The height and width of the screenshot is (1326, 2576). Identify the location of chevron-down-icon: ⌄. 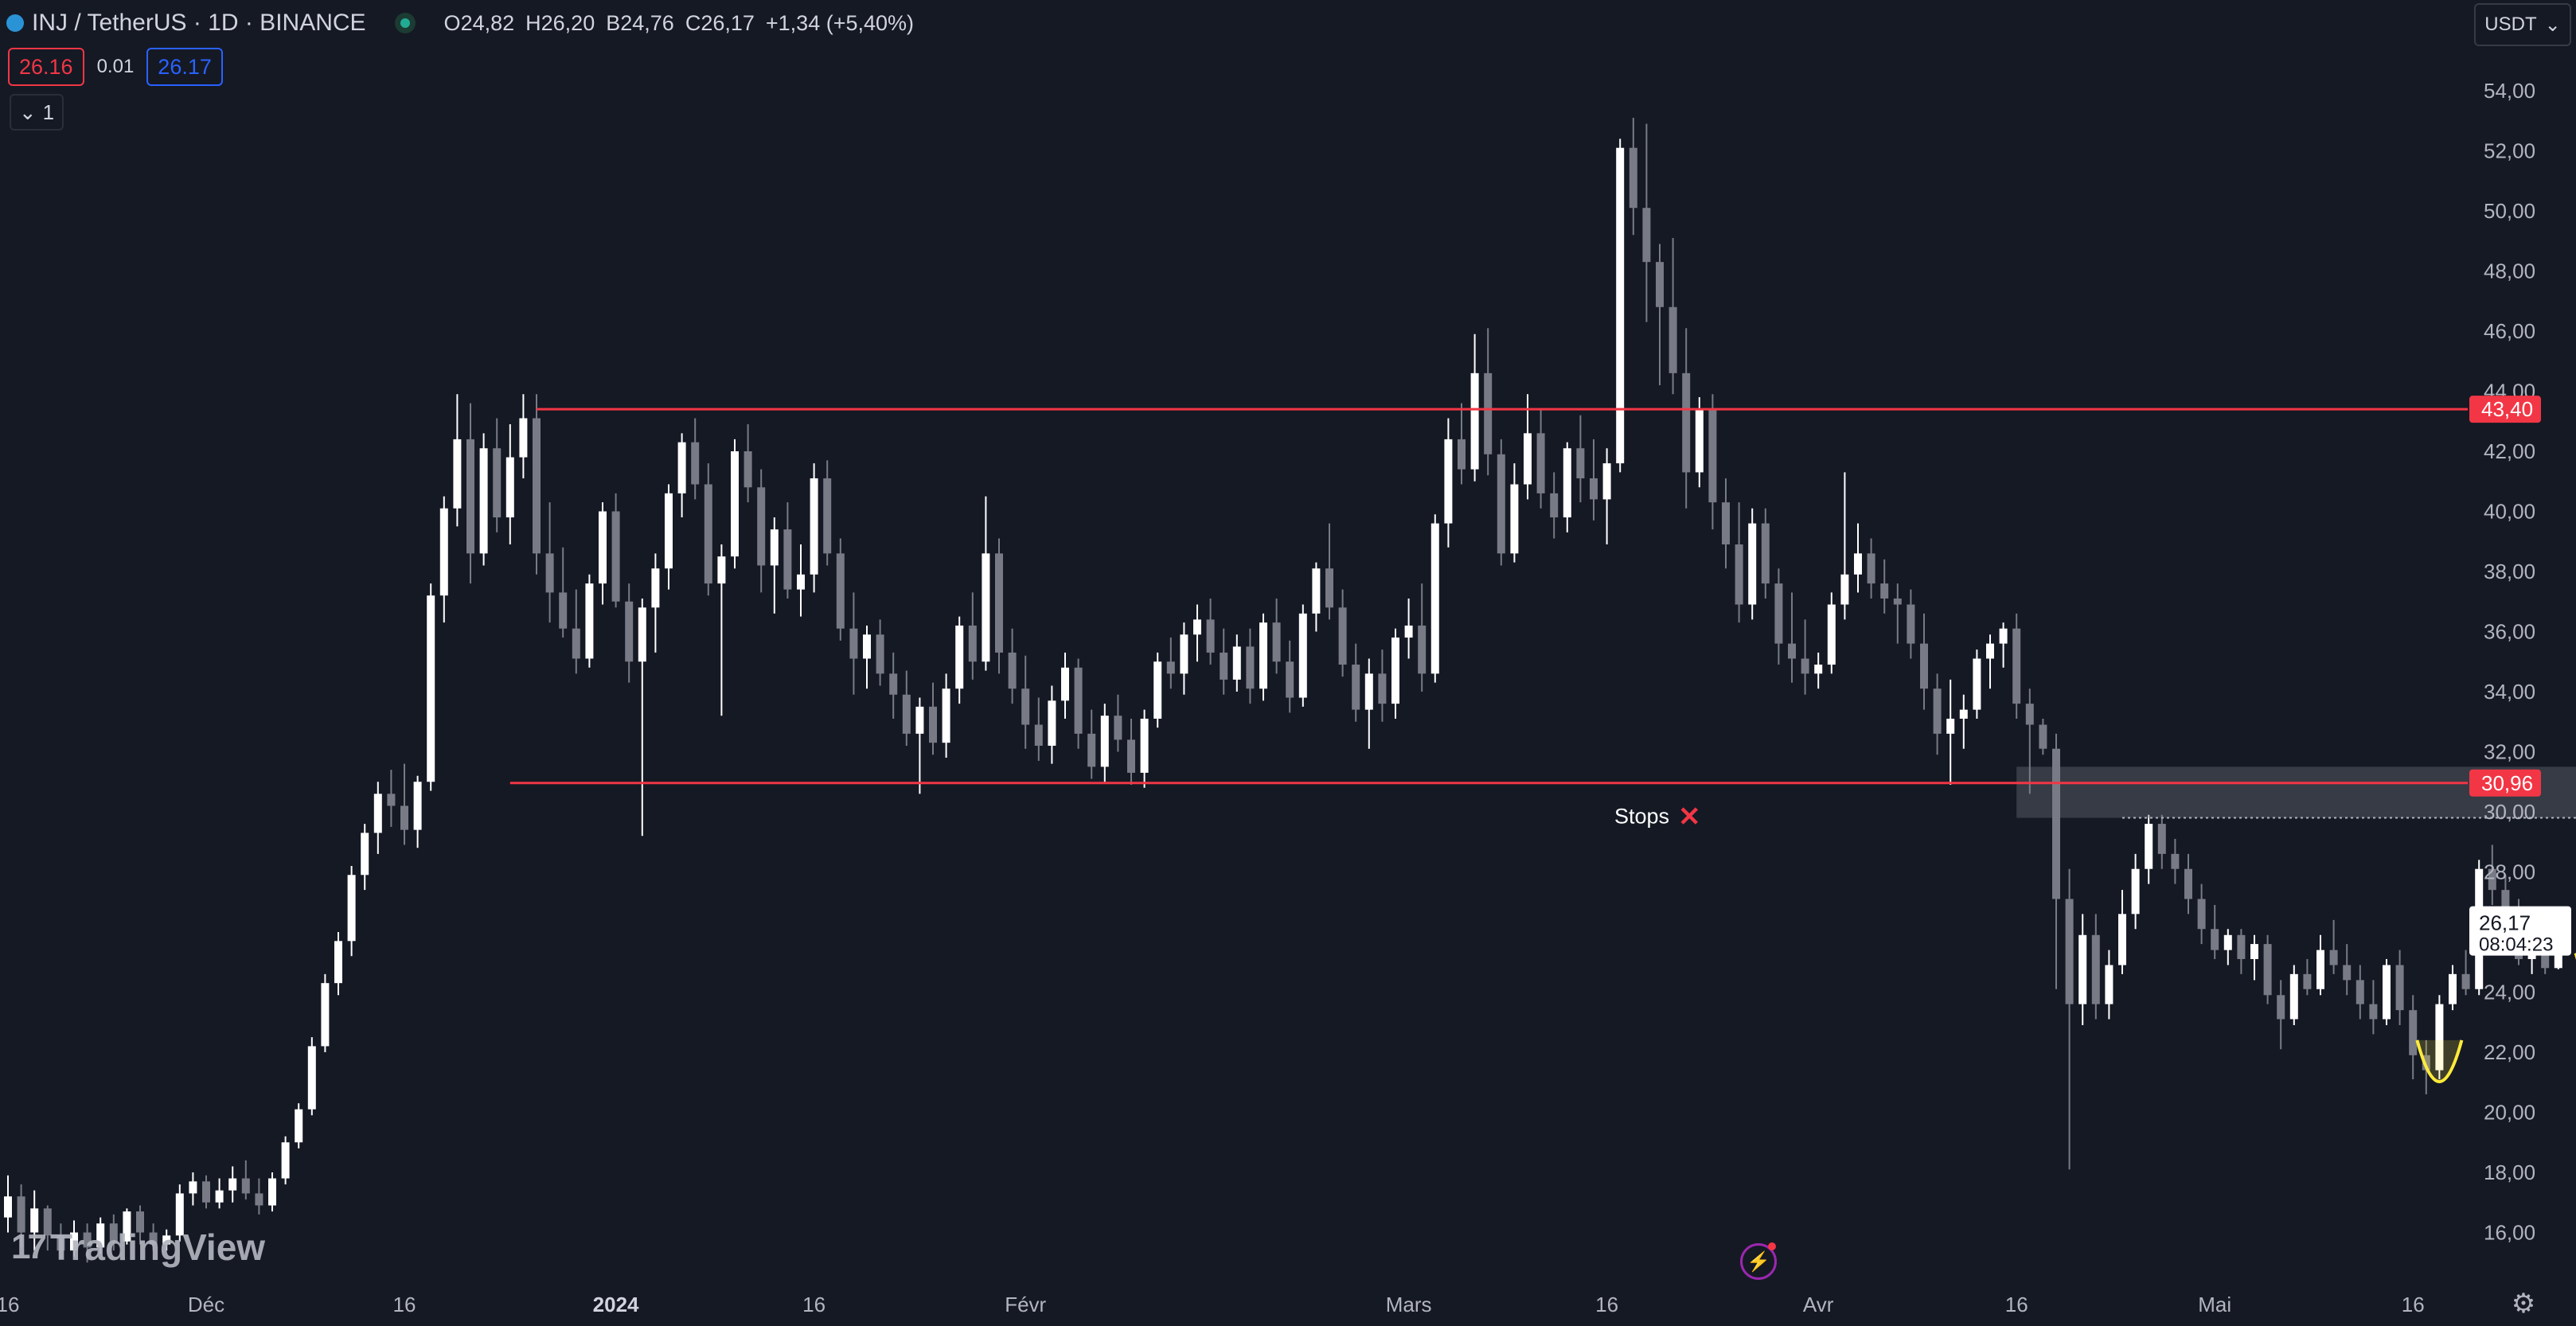
(27, 111).